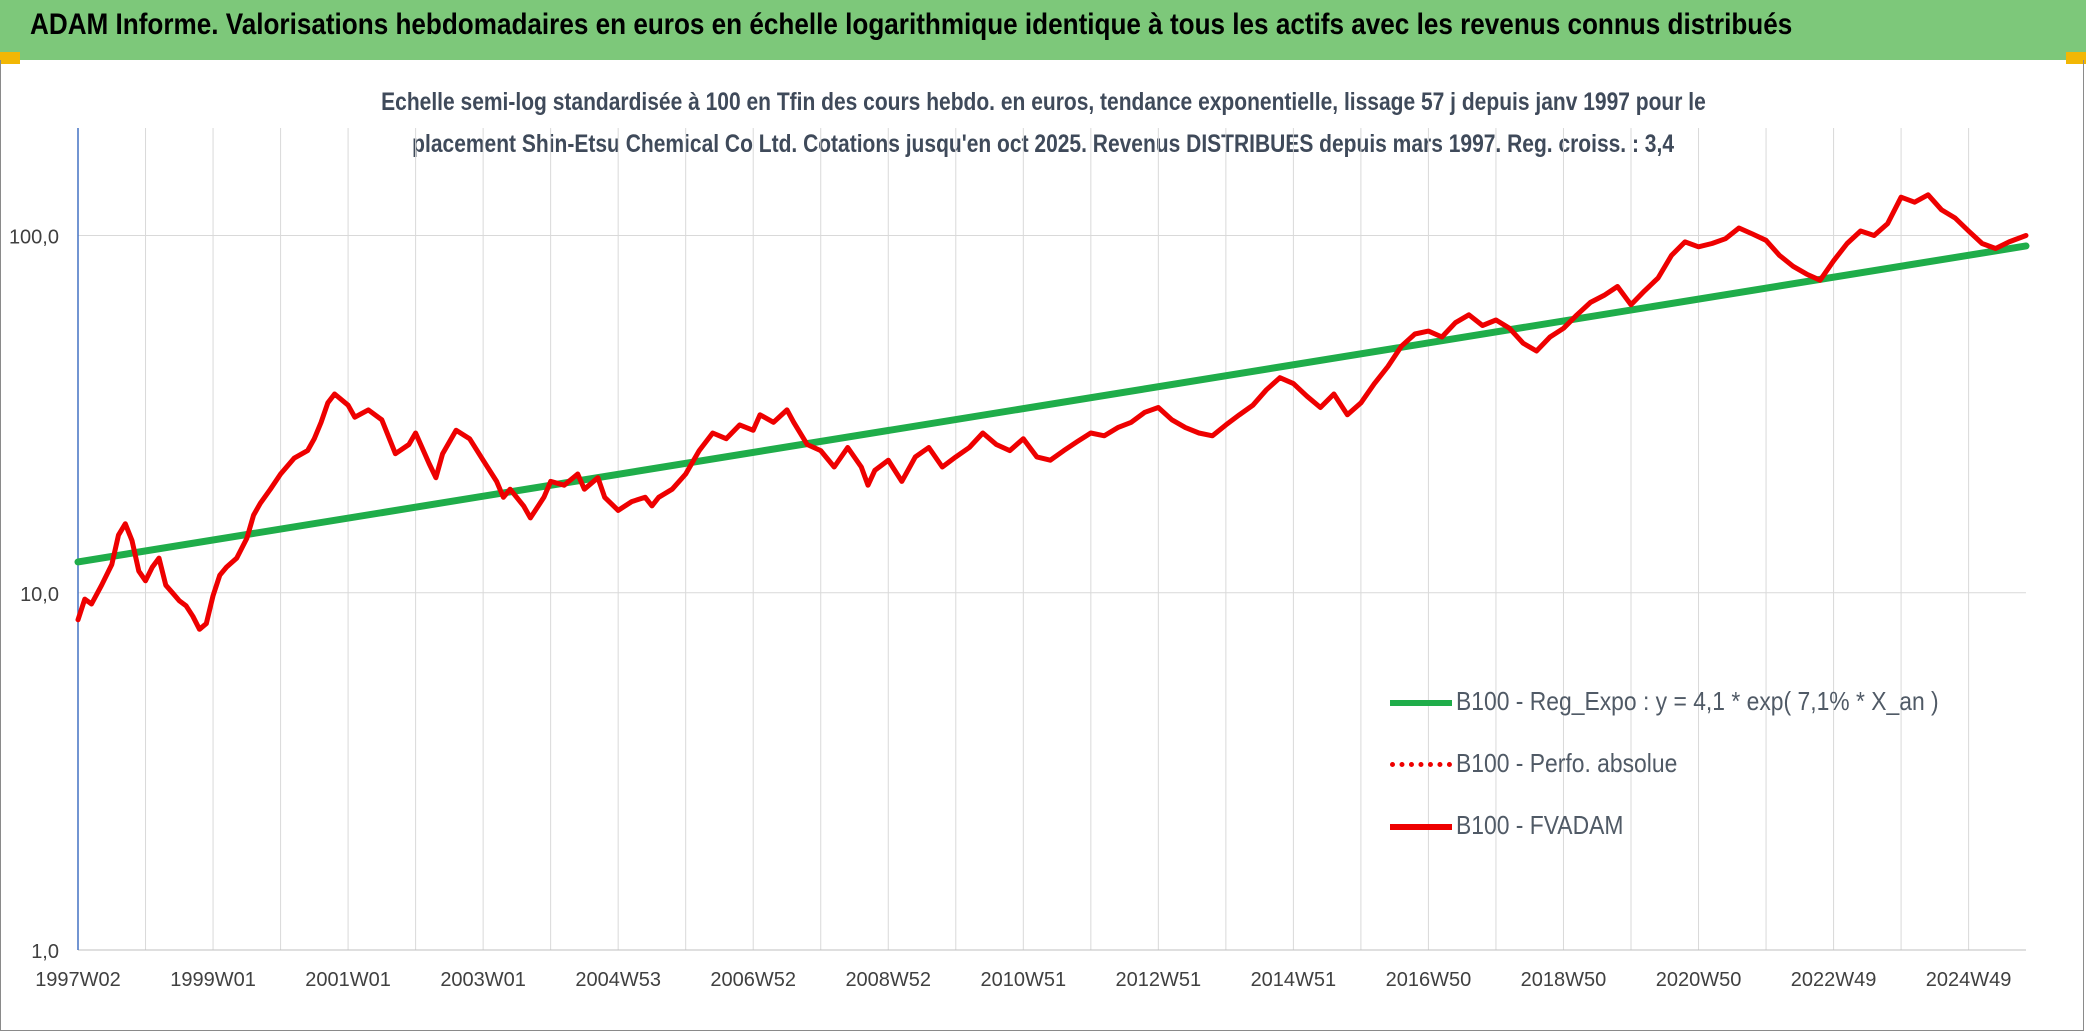 The height and width of the screenshot is (1033, 2086). What do you see at coordinates (34, 238) in the screenshot?
I see `y-tick-label: 100,0` at bounding box center [34, 238].